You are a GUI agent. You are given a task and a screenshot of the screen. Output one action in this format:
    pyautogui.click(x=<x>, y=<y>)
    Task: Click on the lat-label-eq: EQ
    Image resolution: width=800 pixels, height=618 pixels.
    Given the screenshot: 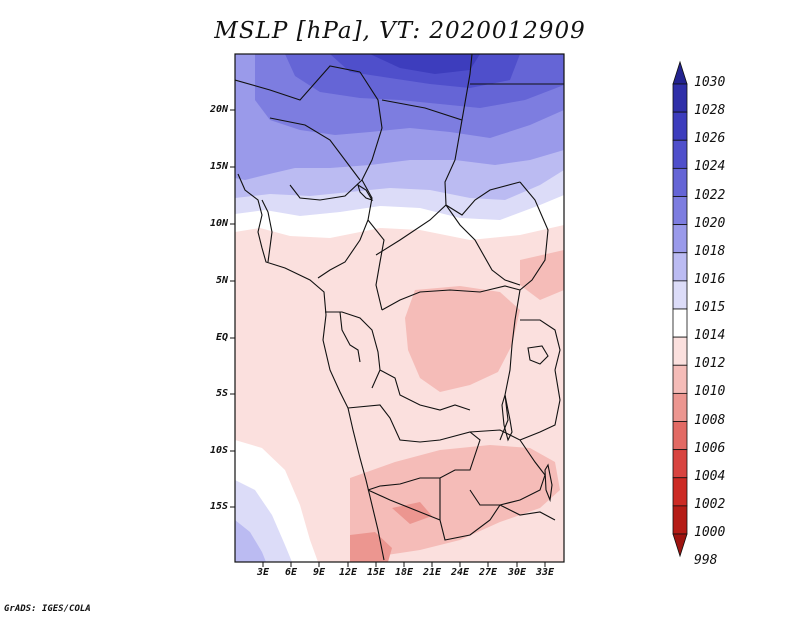 What is the action you would take?
    pyautogui.click(x=221, y=337)
    